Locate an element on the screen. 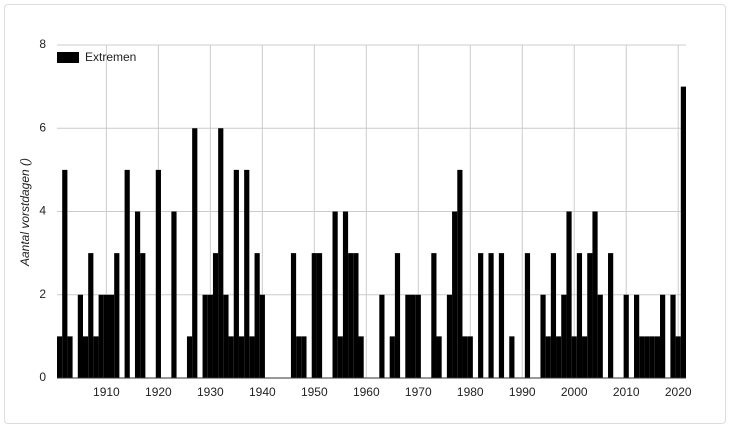 This screenshot has height=428, width=731. x-tick-label: 1910 is located at coordinates (106, 392).